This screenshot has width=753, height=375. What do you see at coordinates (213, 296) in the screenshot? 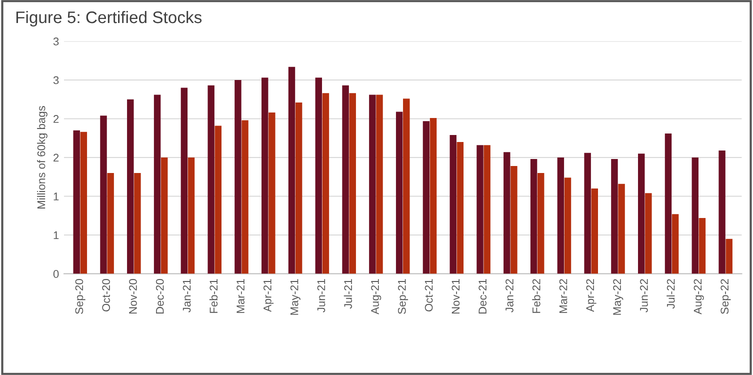
I see `x-tick-label: Feb-21` at bounding box center [213, 296].